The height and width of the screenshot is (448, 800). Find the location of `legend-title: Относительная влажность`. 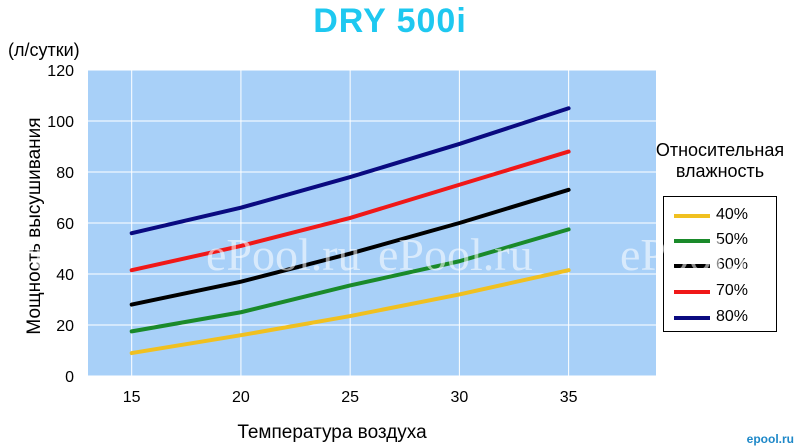

legend-title: Относительная влажность is located at coordinates (720, 160).